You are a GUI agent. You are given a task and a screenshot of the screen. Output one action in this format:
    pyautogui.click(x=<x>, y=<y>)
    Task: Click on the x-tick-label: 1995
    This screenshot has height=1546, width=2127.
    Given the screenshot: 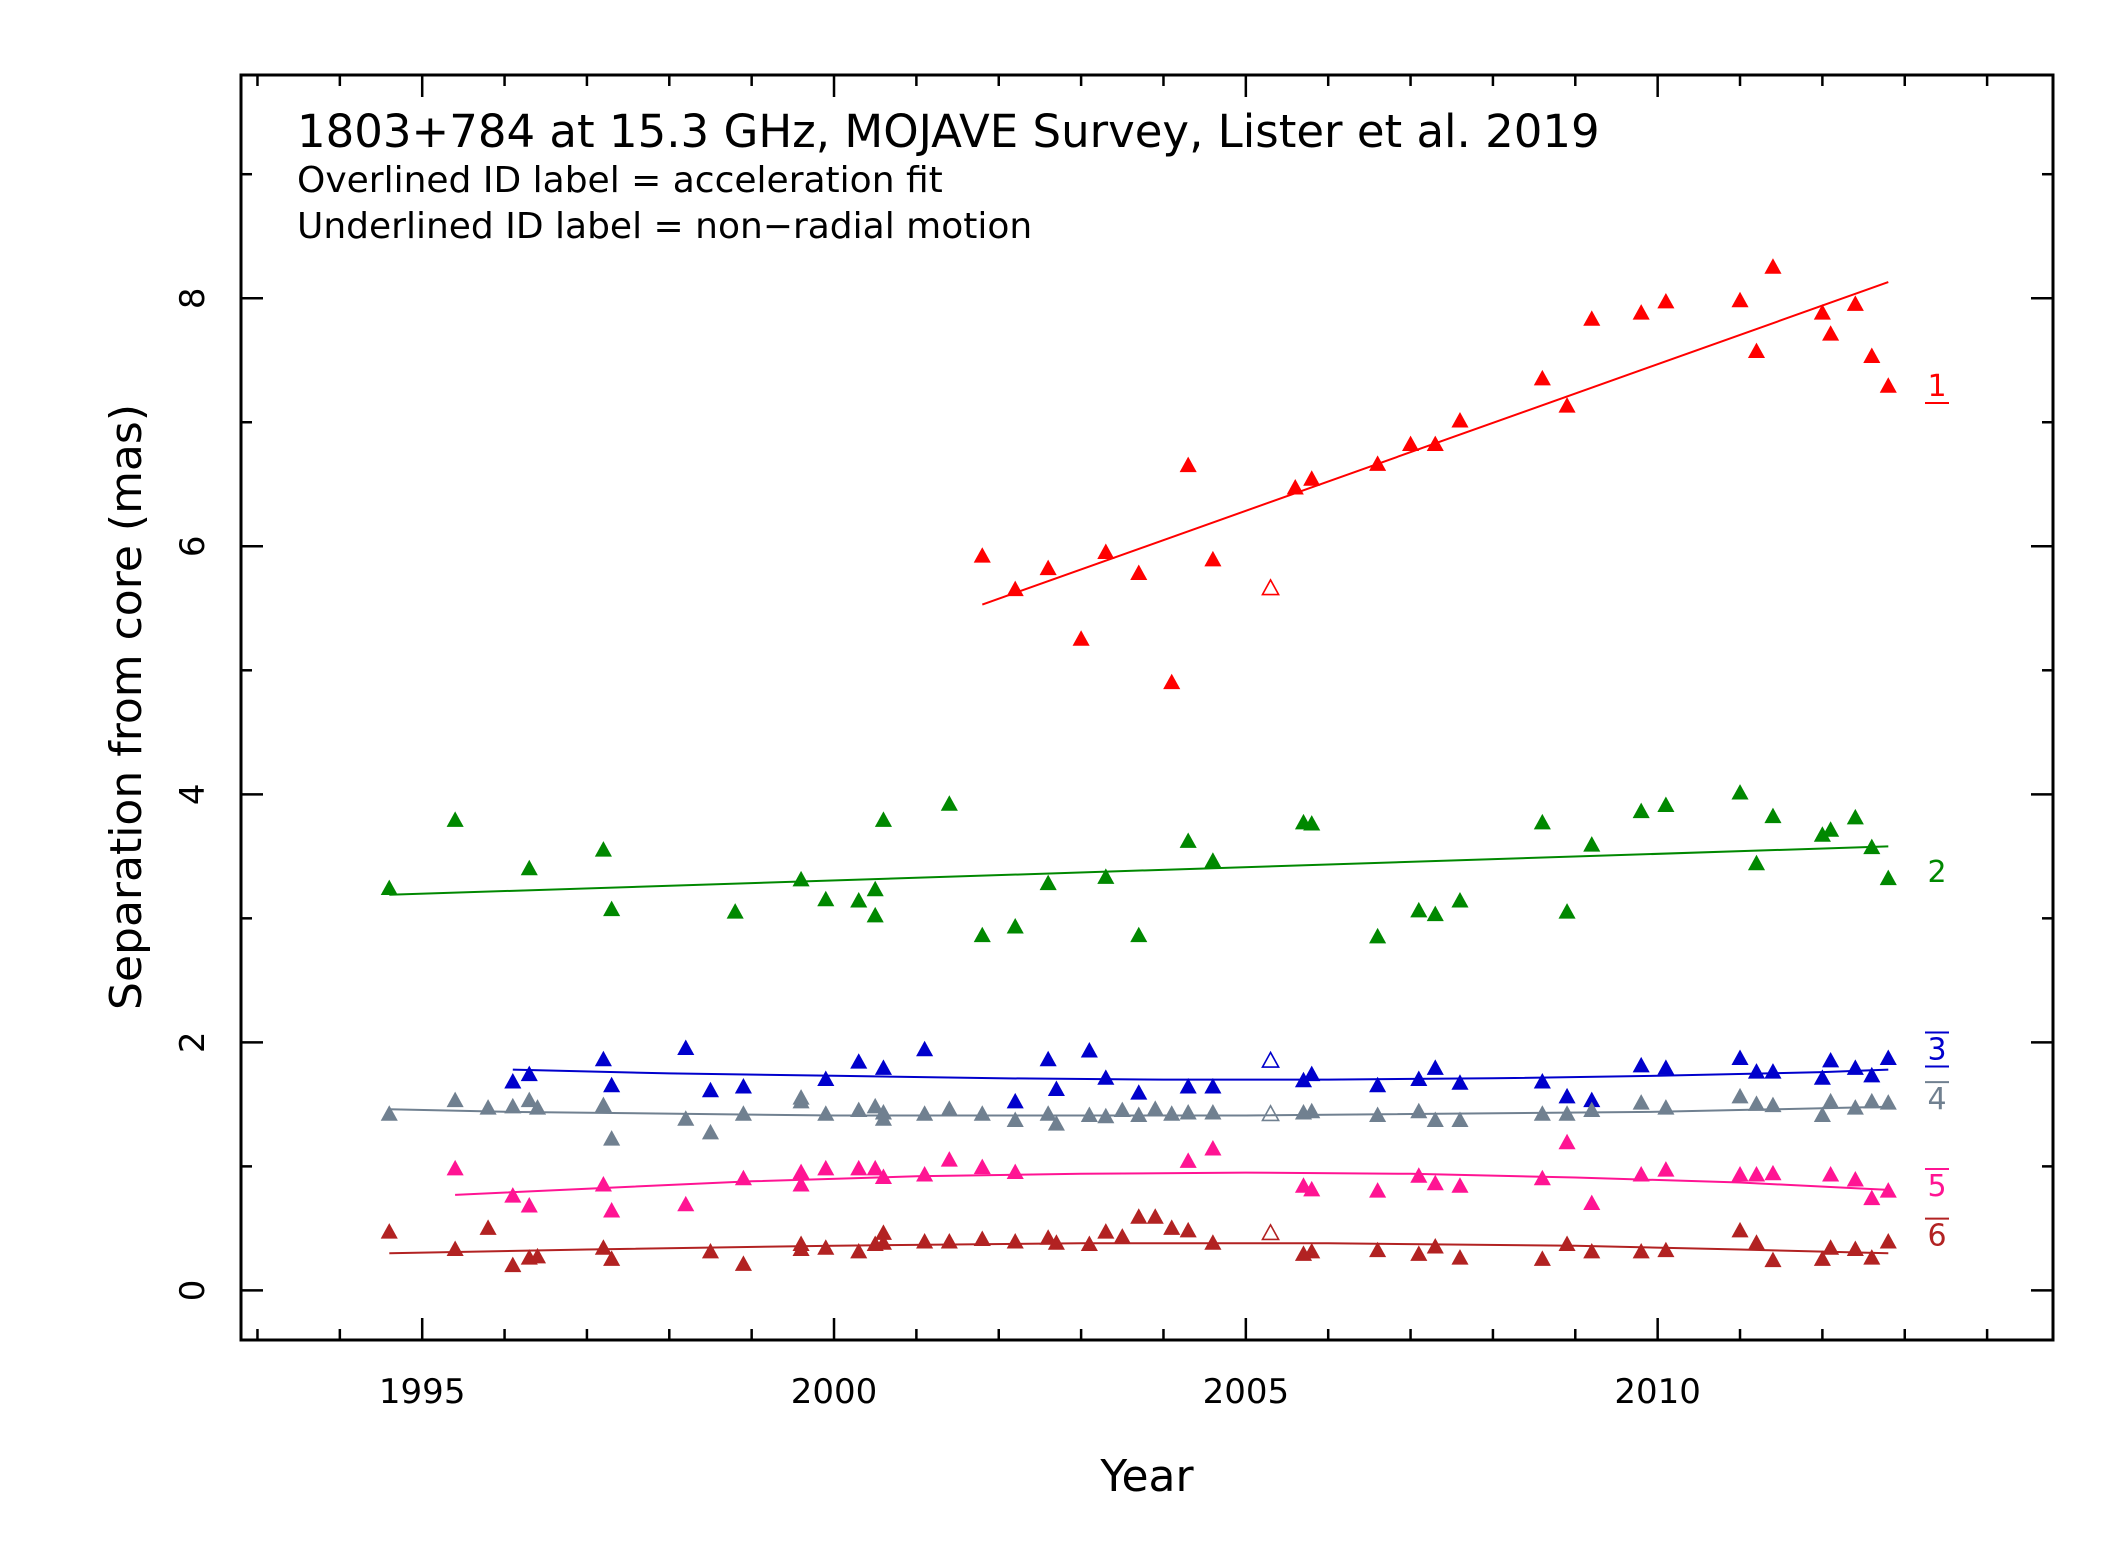 What is the action you would take?
    pyautogui.click(x=422, y=1392)
    